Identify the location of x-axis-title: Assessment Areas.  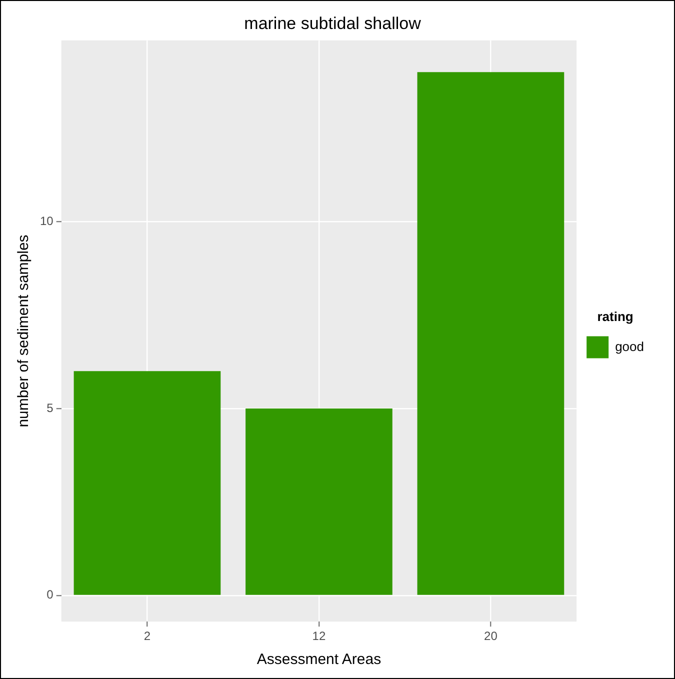
(319, 659).